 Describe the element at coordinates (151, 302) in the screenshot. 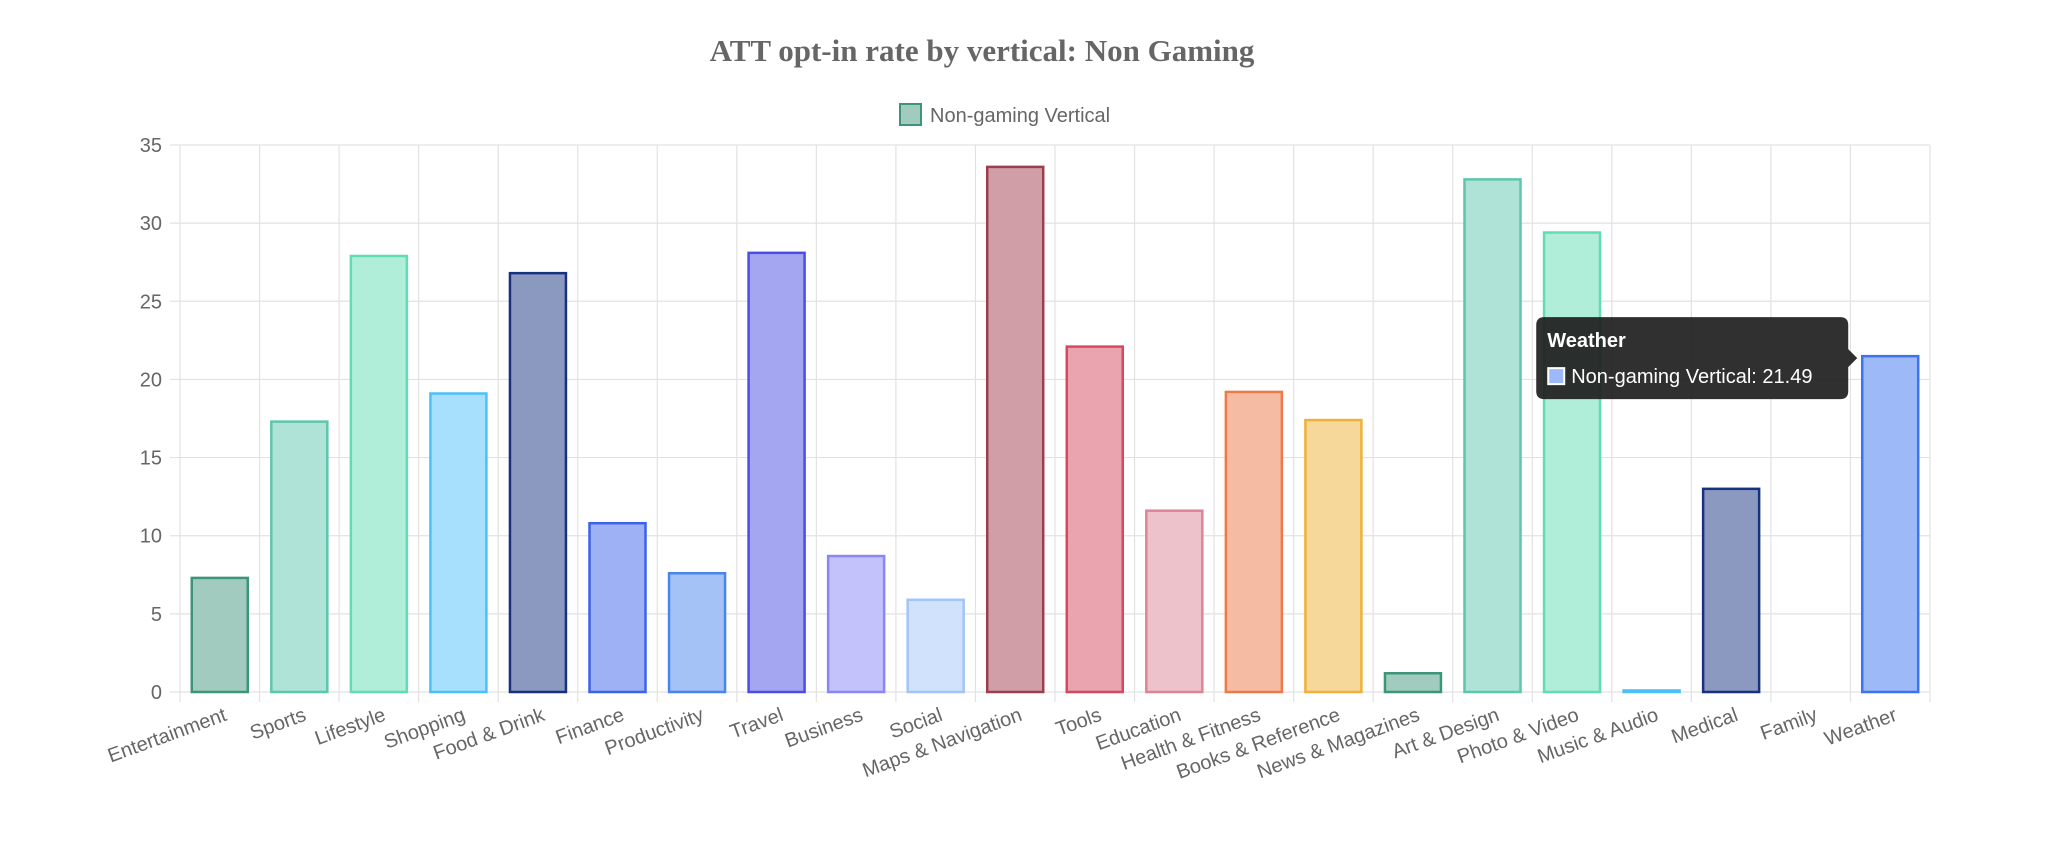

I see `y-tick-label: 25` at that location.